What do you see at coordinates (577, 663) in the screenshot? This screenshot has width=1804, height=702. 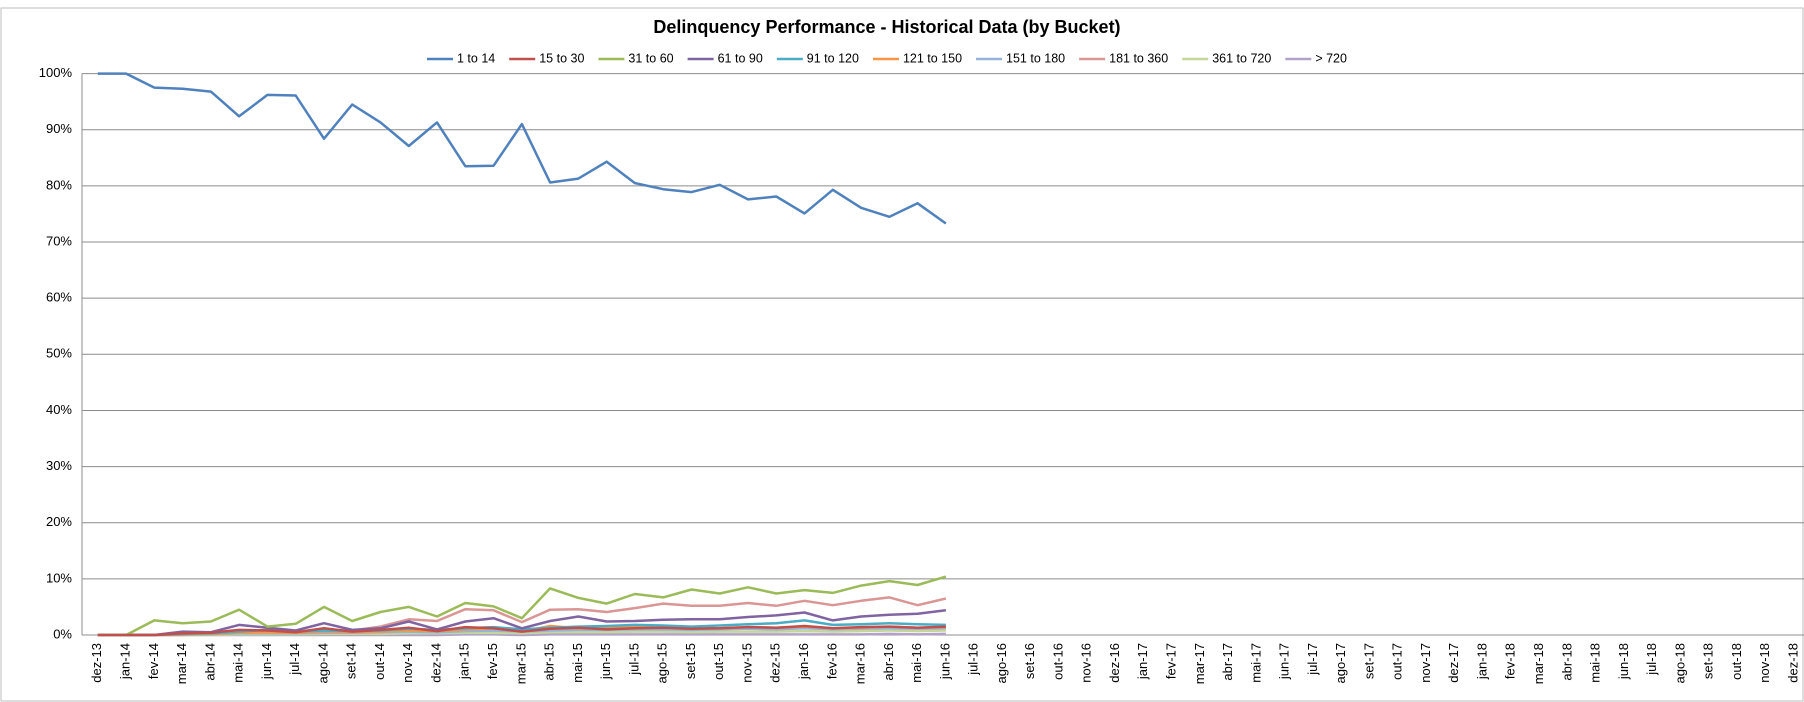 I see `x-tick-label: mai-15` at bounding box center [577, 663].